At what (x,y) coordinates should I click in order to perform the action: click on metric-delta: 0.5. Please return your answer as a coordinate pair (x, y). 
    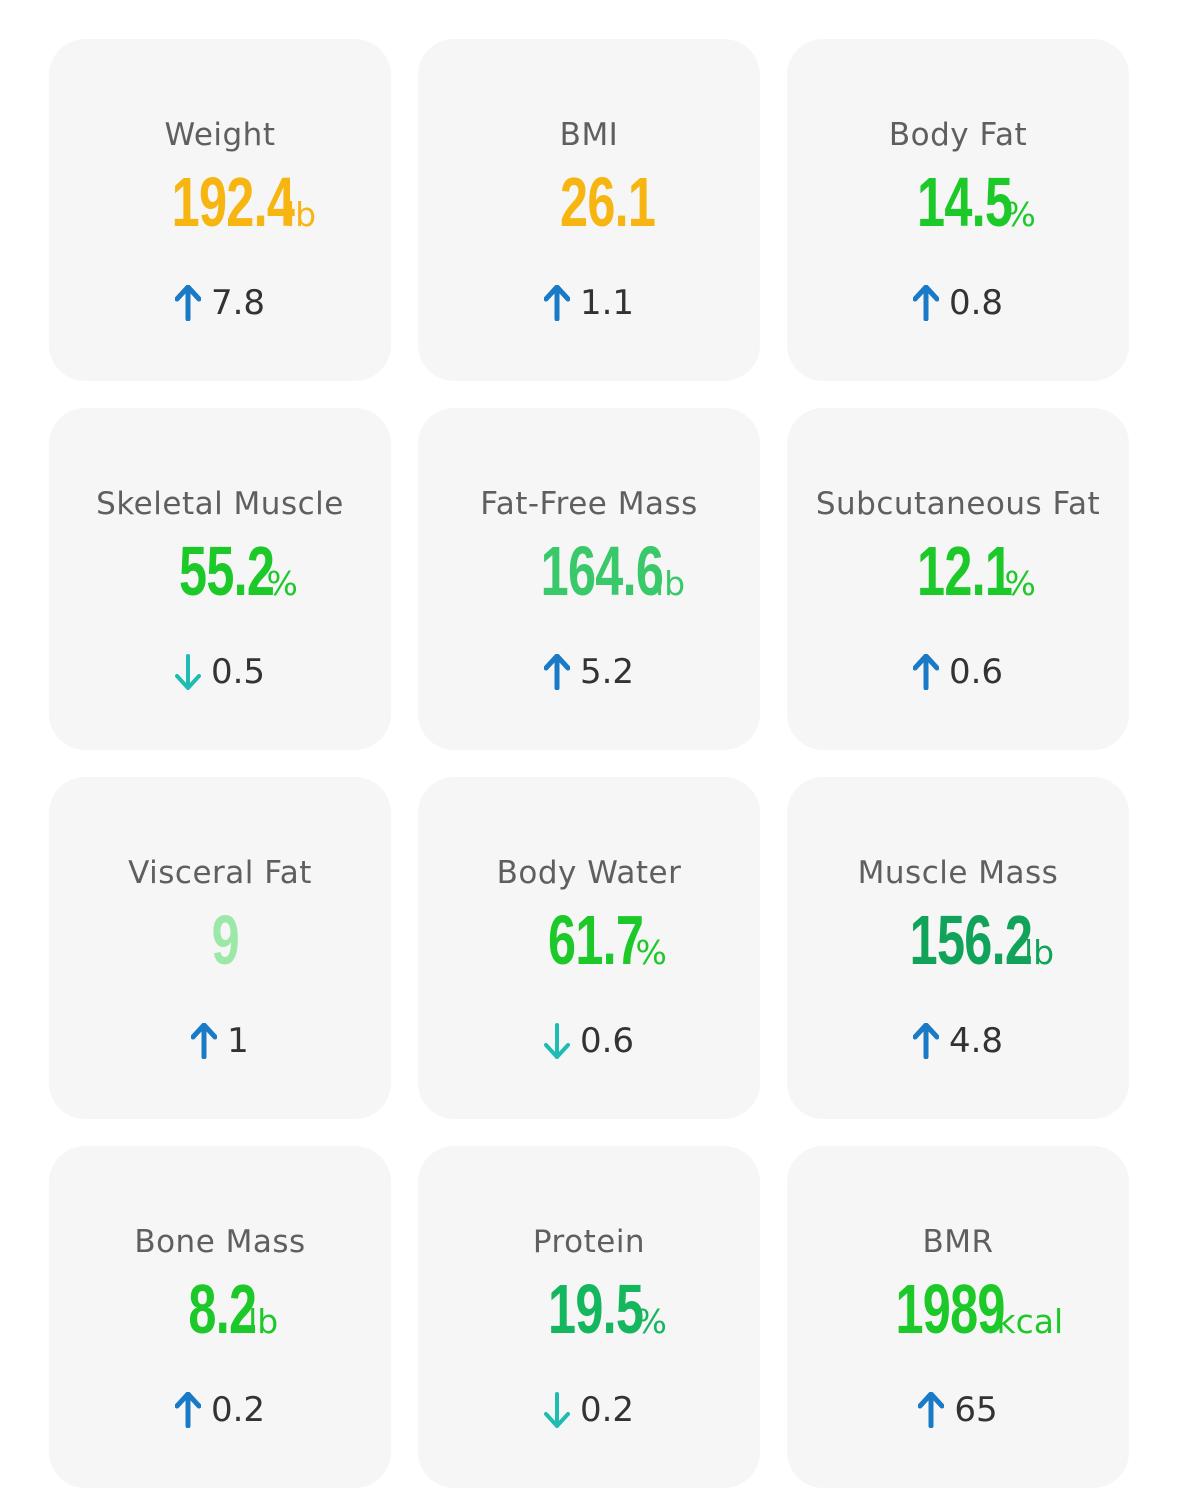
    Looking at the image, I should click on (238, 672).